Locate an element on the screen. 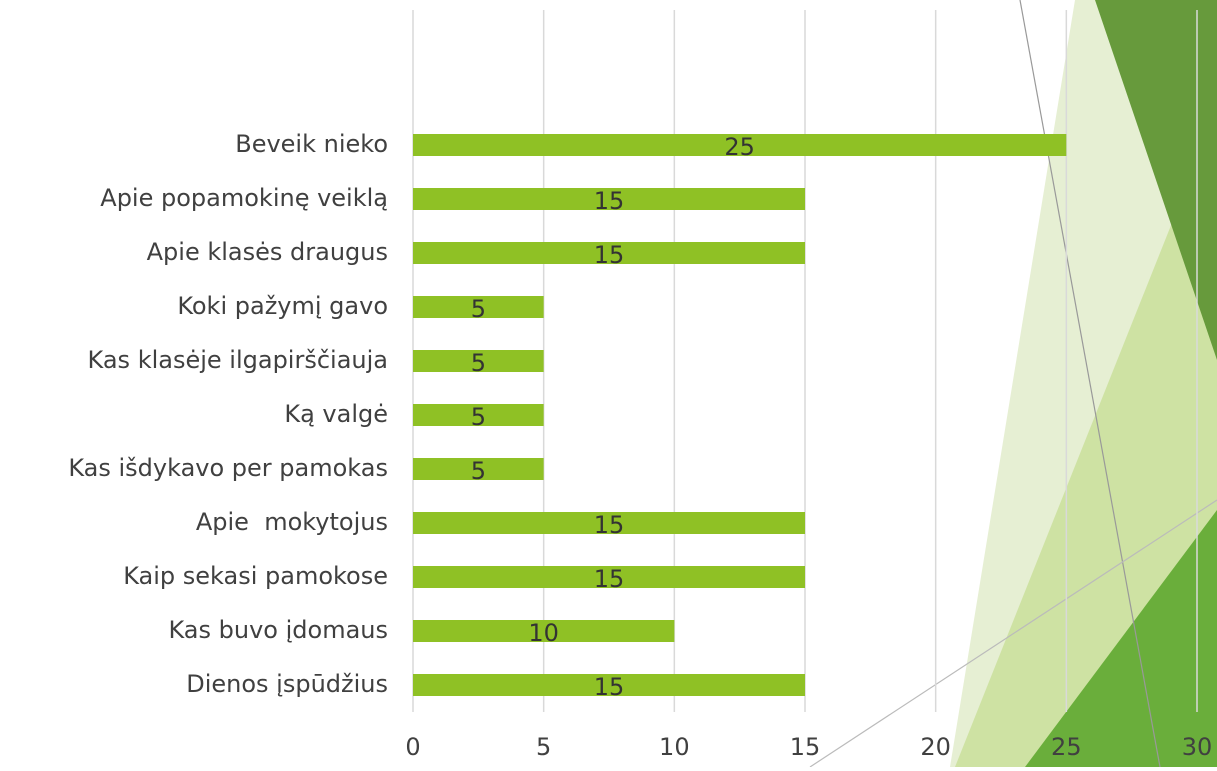 The image size is (1217, 771). y-tick-label: Ką valgė is located at coordinates (336, 414).